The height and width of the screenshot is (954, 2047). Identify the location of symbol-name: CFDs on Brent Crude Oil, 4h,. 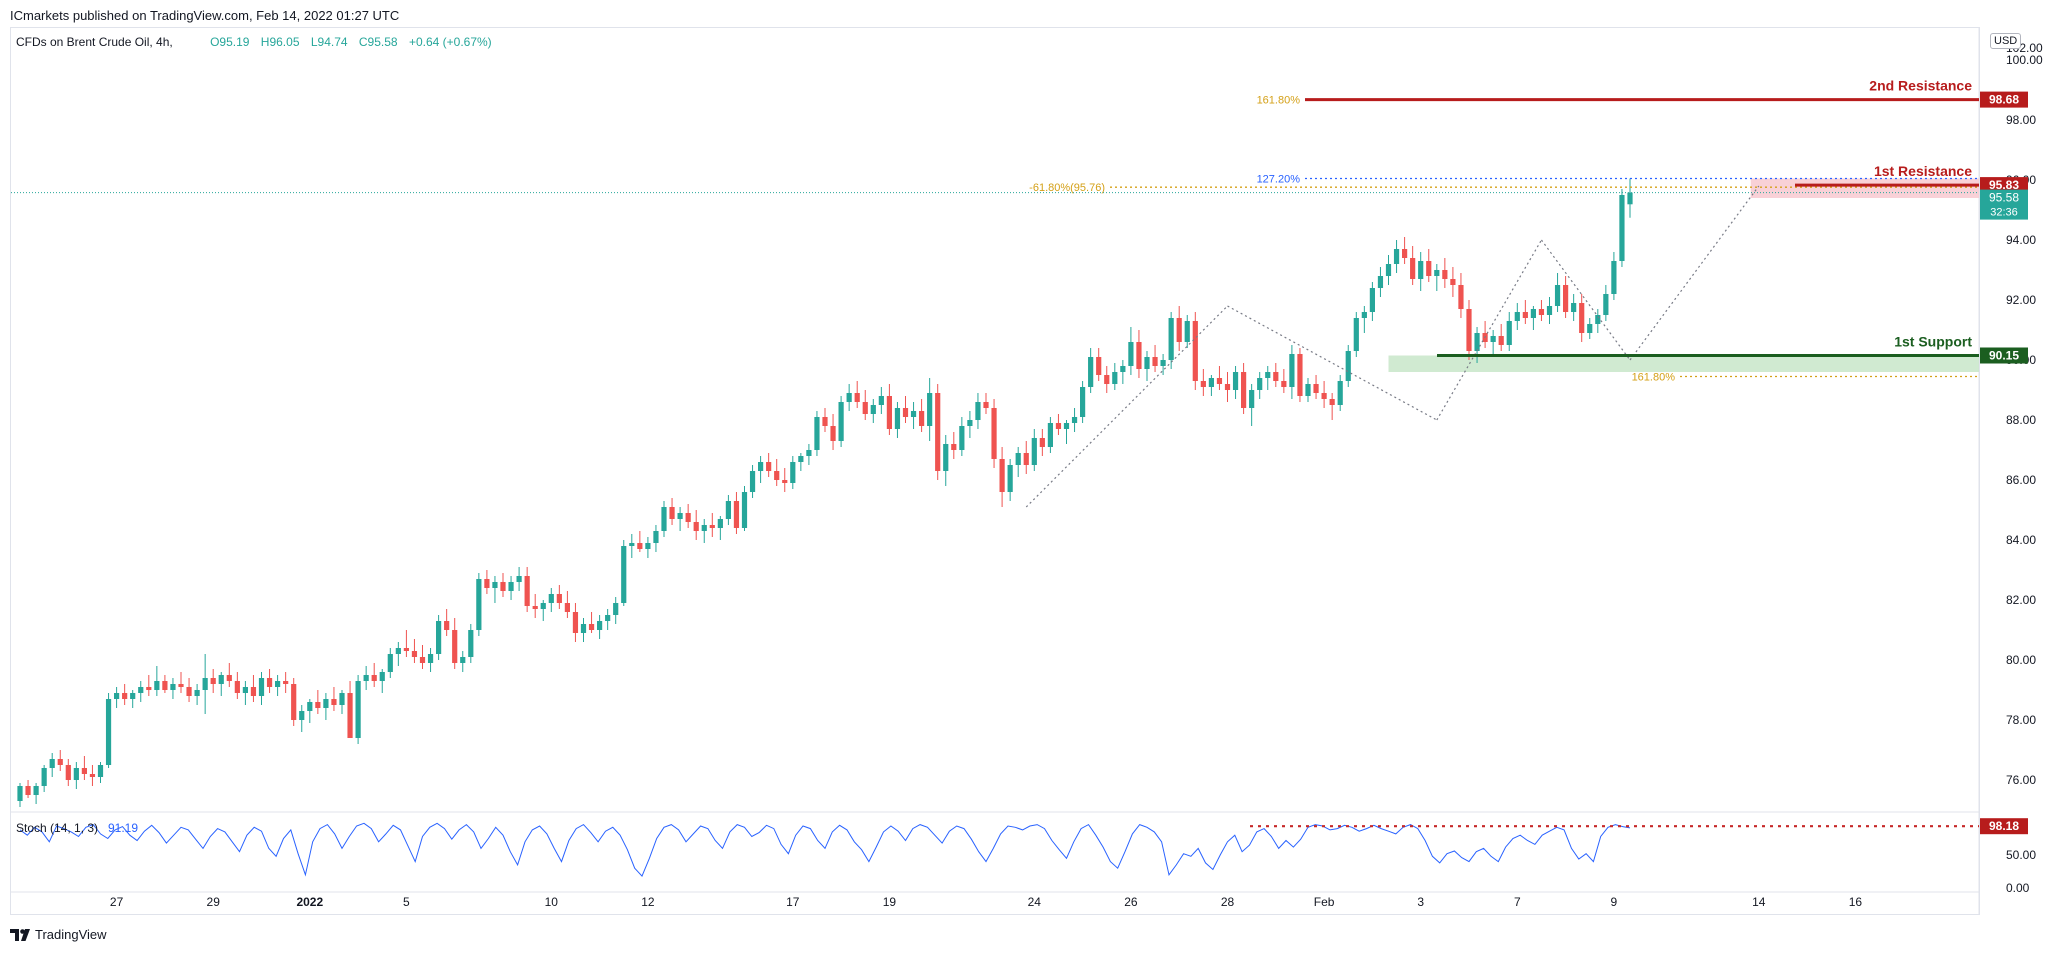
(94, 42).